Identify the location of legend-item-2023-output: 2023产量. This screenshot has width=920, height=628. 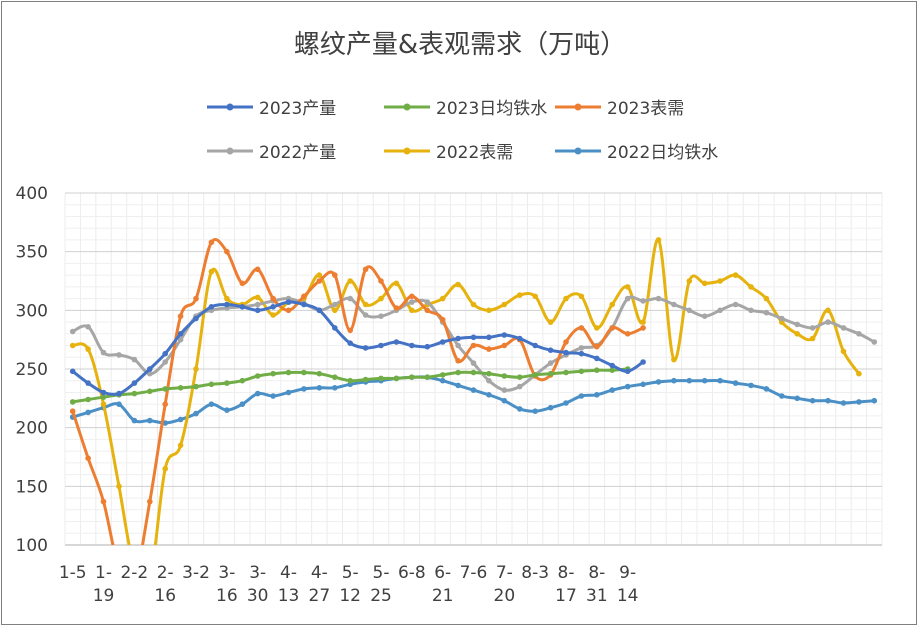
(270, 106).